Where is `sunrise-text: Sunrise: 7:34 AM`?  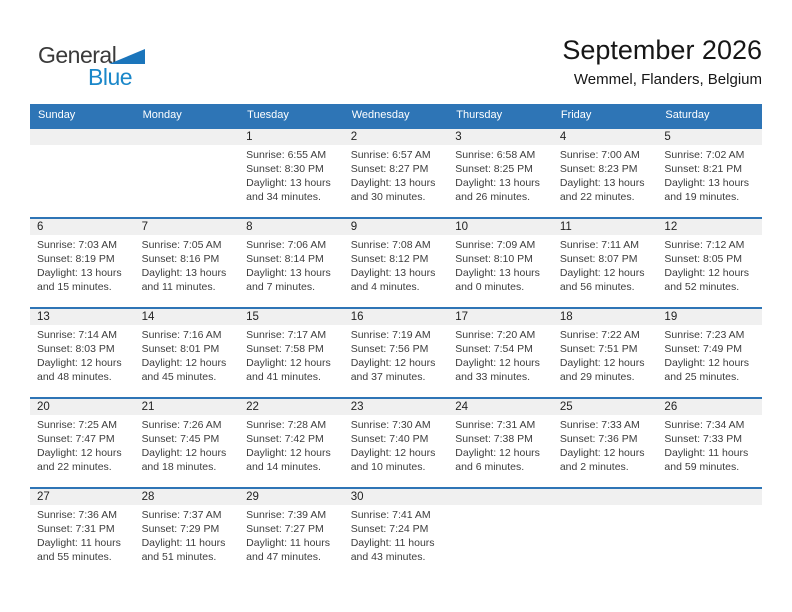
sunrise-text: Sunrise: 7:34 AM is located at coordinates (704, 425).